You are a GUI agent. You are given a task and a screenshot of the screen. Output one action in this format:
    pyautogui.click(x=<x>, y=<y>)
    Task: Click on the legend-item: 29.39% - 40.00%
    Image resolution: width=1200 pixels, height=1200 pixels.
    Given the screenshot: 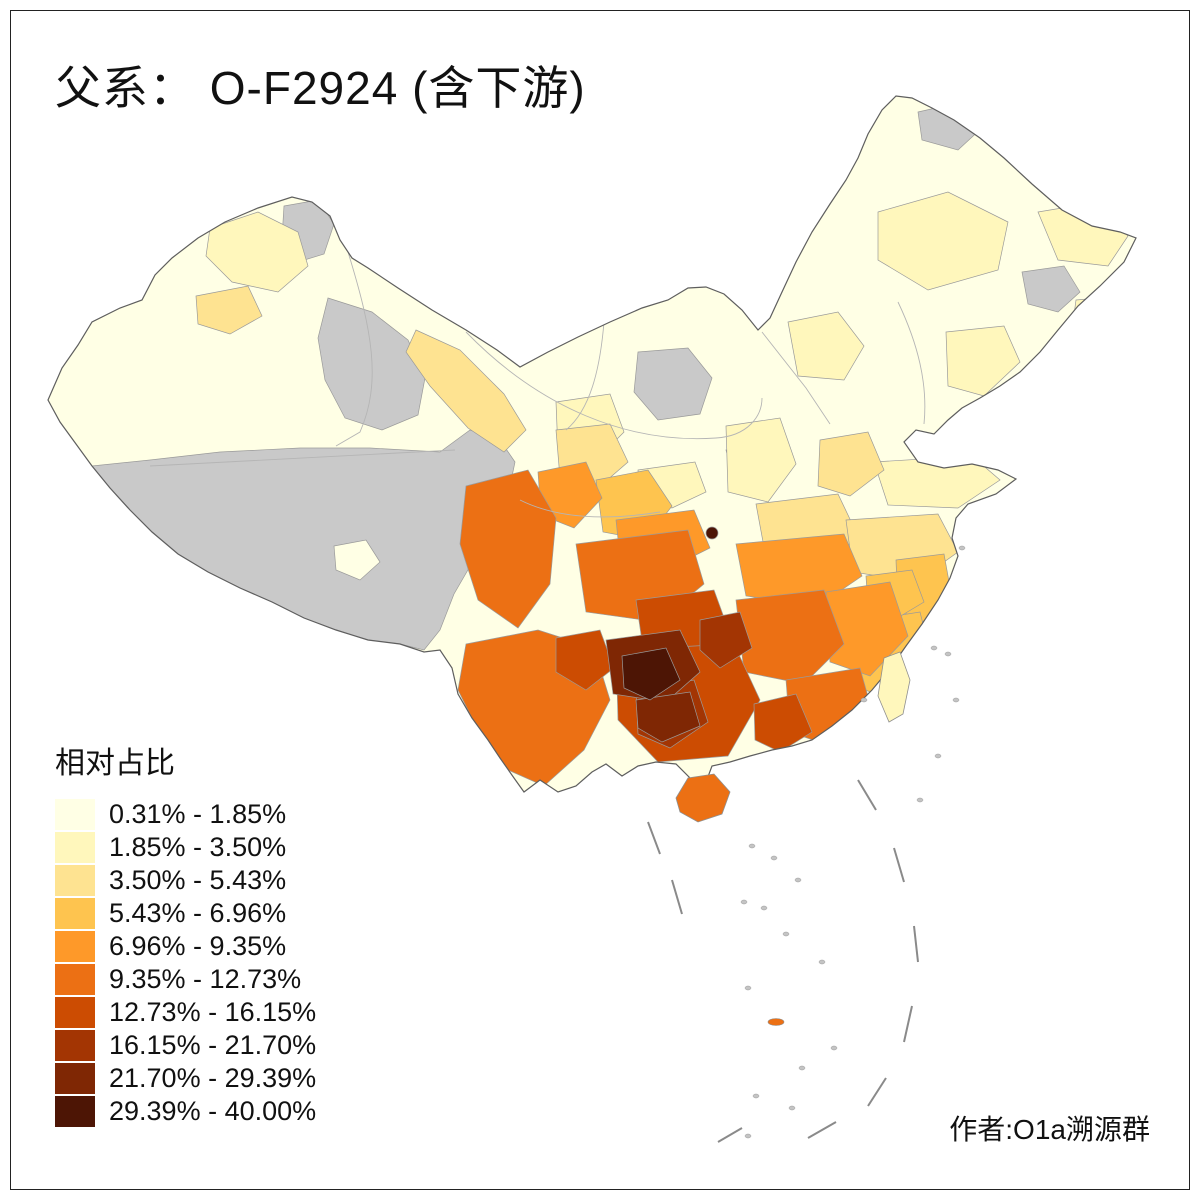 What is the action you would take?
    pyautogui.click(x=185, y=1111)
    